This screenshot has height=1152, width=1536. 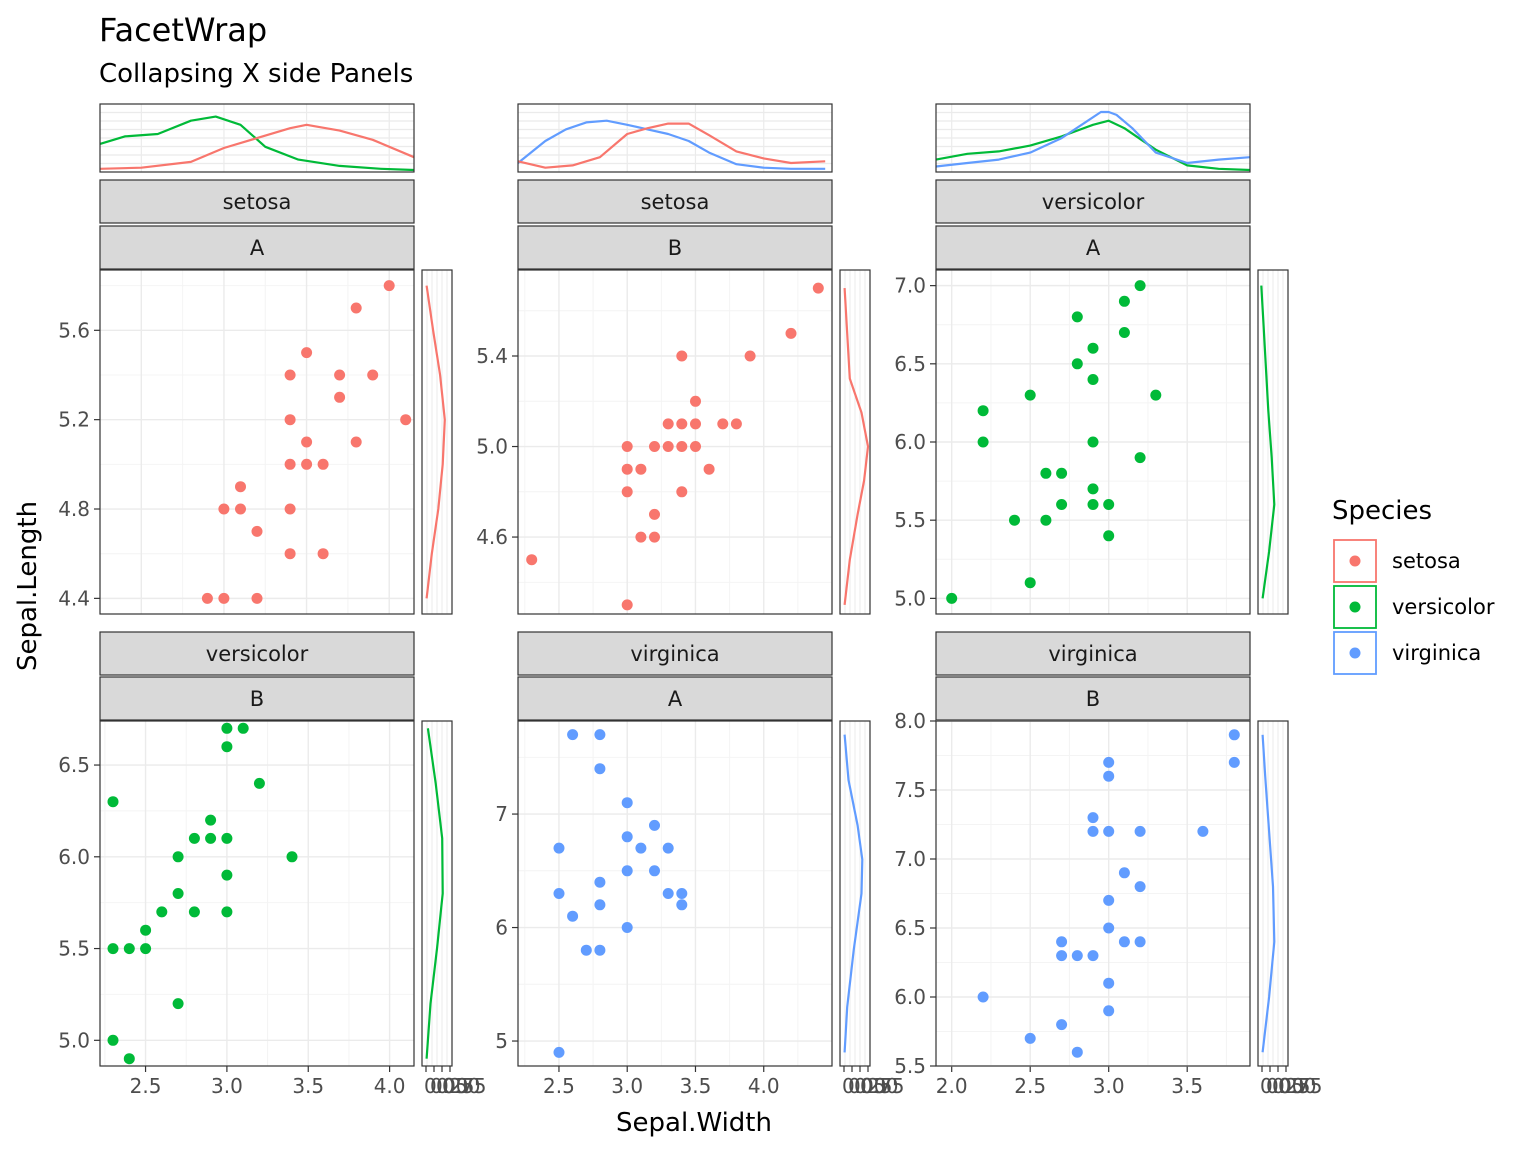 I want to click on side-density-panel, so click(x=437, y=442).